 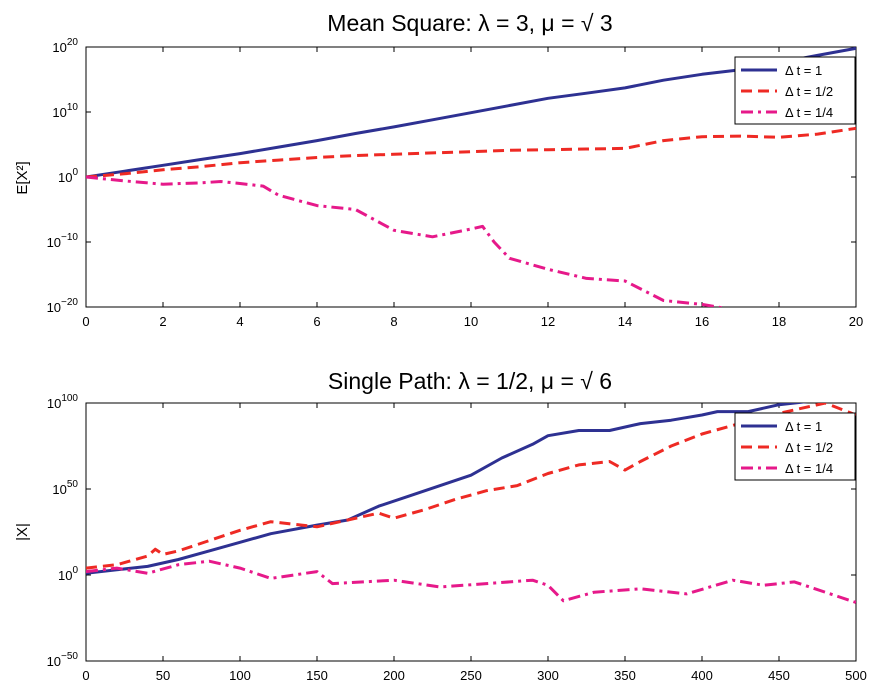 I want to click on x-tick-label: 300, so click(x=548, y=675).